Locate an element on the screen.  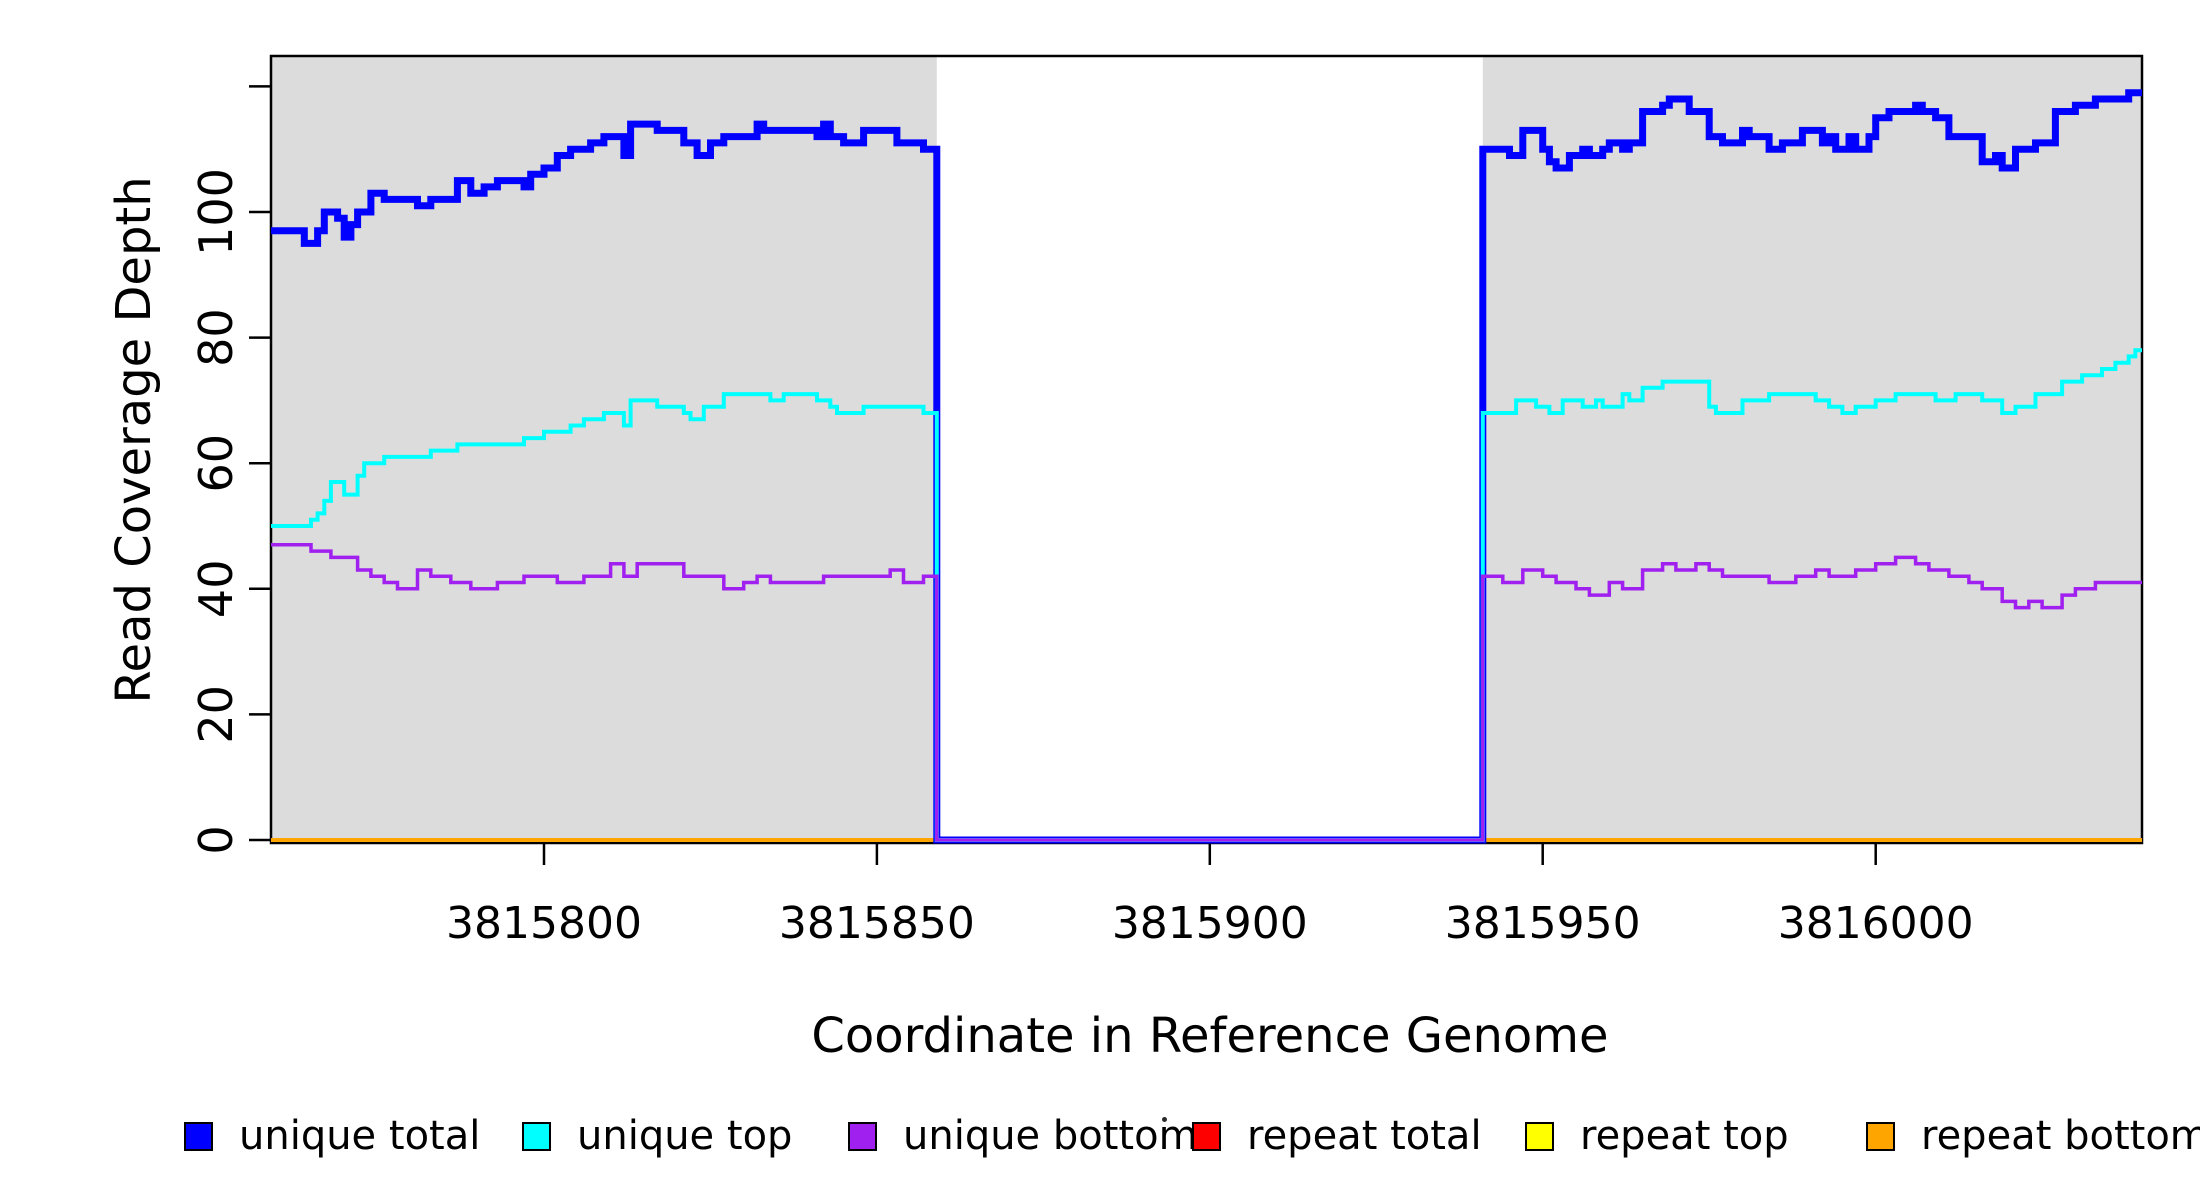
y-axis-tick-label: 40 is located at coordinates (216, 589).